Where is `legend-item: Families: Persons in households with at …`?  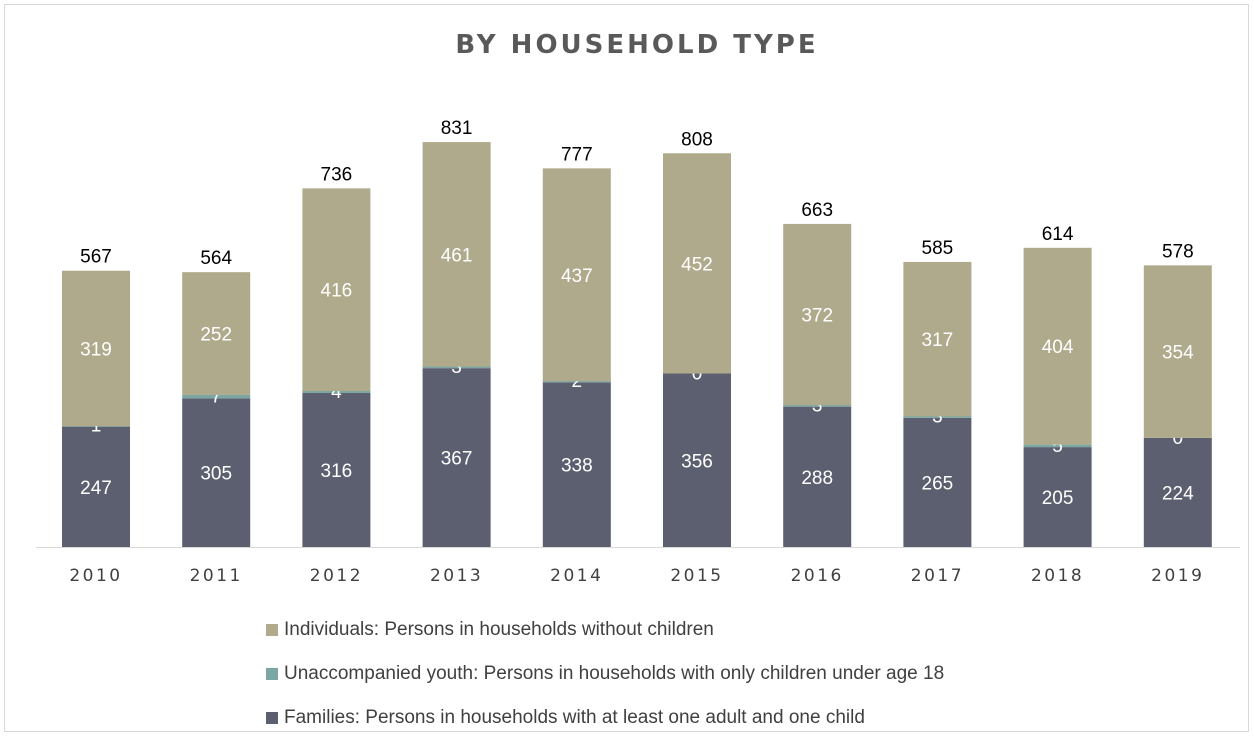 legend-item: Families: Persons in households with at … is located at coordinates (605, 718).